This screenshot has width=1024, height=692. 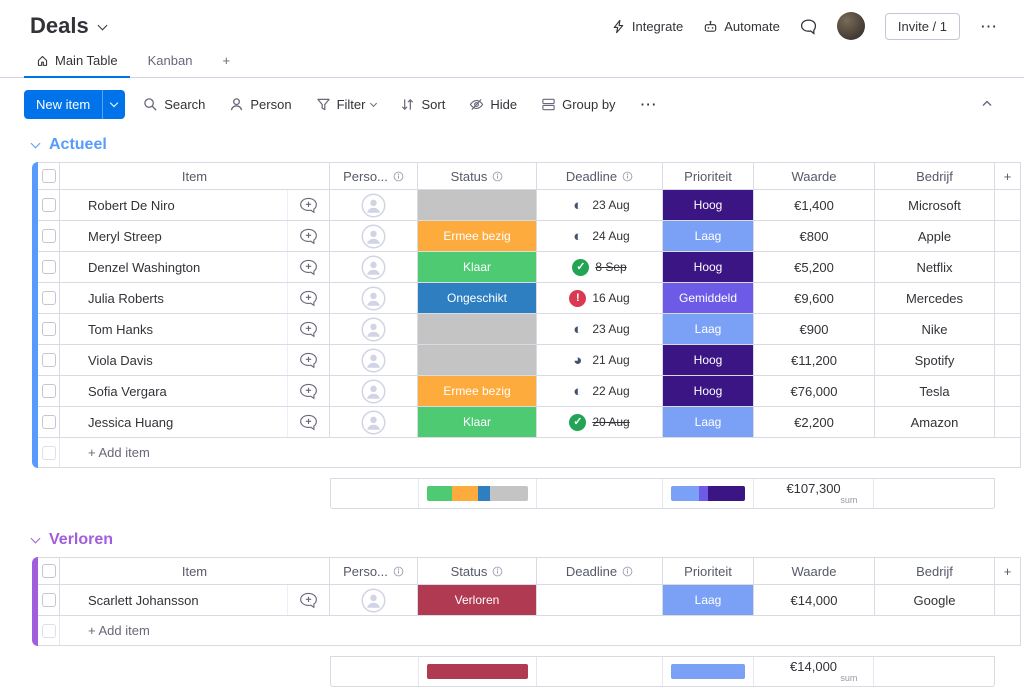 What do you see at coordinates (922, 26) in the screenshot?
I see `invite-button: Invite / 1` at bounding box center [922, 26].